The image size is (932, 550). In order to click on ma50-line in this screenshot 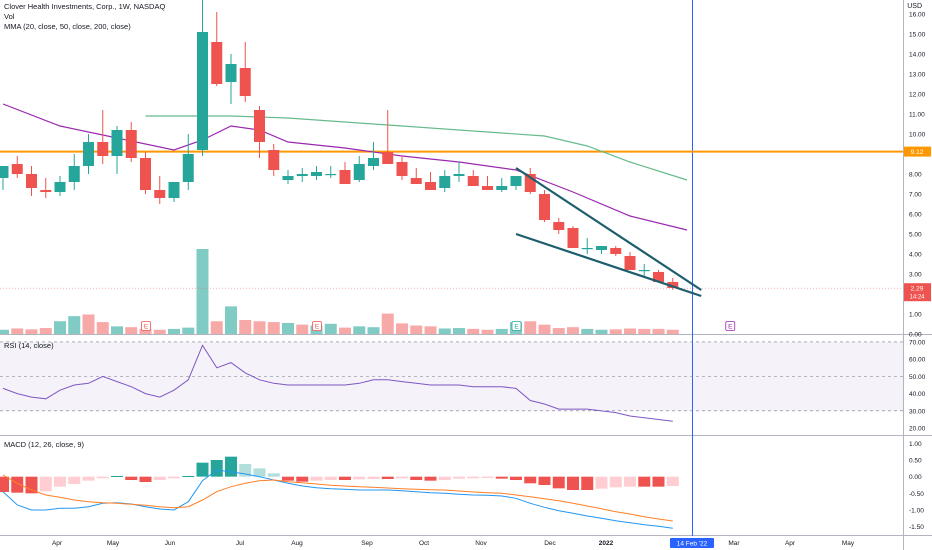, I will do `click(416, 148)`.